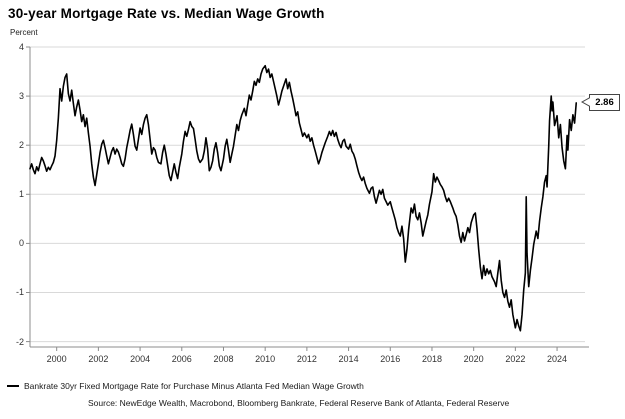 The width and height of the screenshot is (625, 419). I want to click on x-tick-label: 2012, so click(306, 359).